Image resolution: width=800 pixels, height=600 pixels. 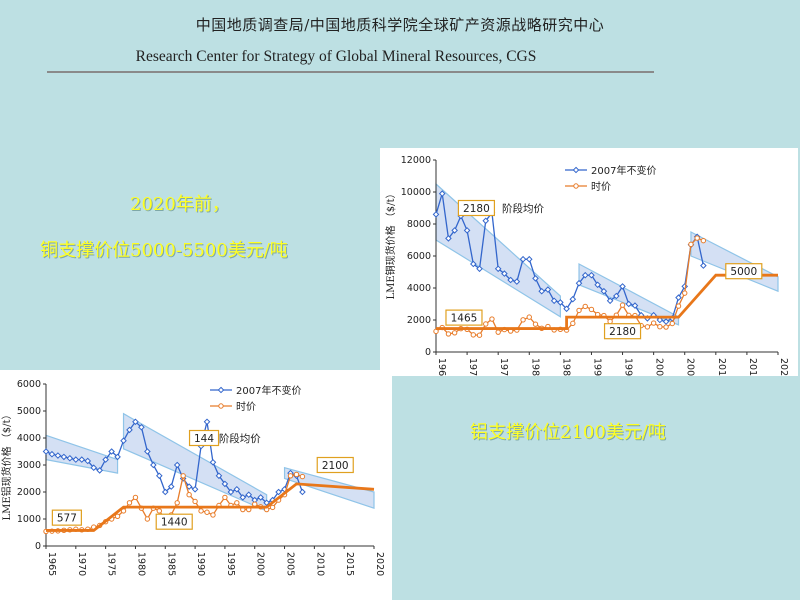 I want to click on copper-note-line1: 2020年前，, so click(x=180, y=204).